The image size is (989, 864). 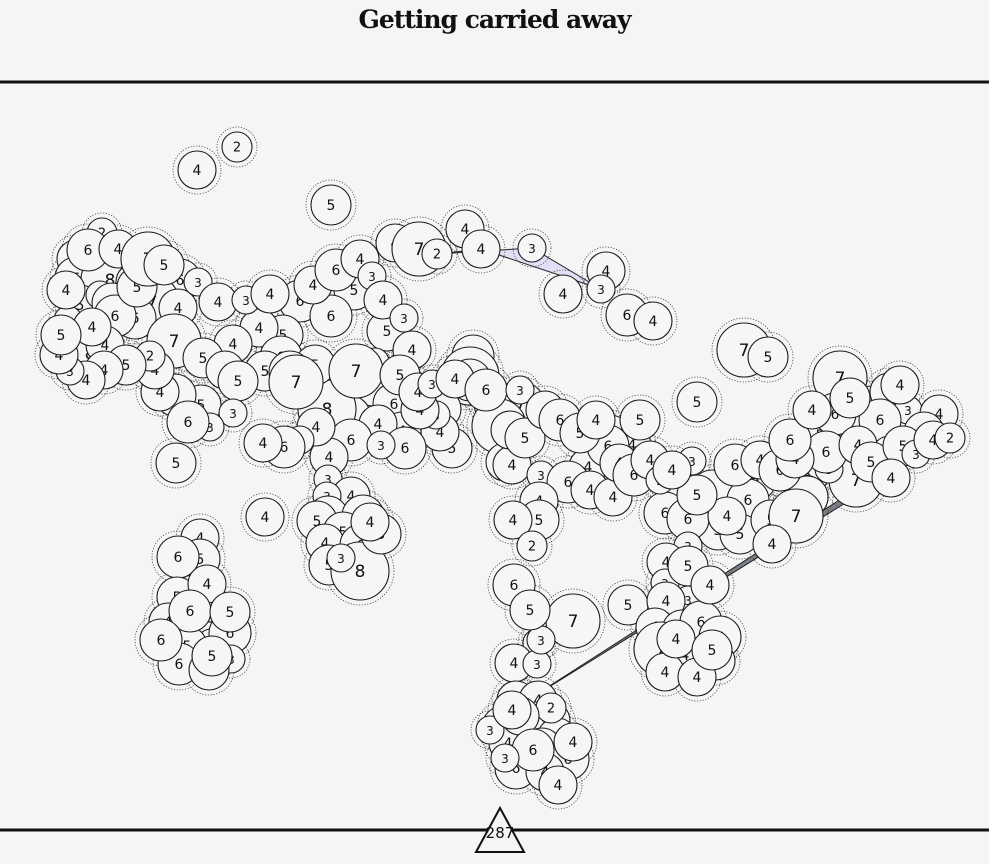 I want to click on node: 2, so click(x=551, y=708).